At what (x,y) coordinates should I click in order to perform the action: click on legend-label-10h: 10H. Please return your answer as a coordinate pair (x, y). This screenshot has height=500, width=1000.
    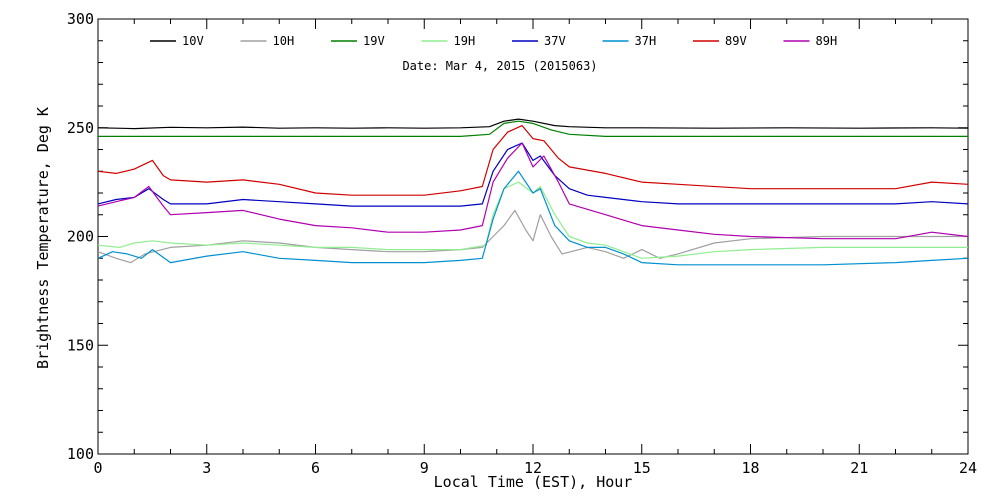
    Looking at the image, I should click on (284, 41).